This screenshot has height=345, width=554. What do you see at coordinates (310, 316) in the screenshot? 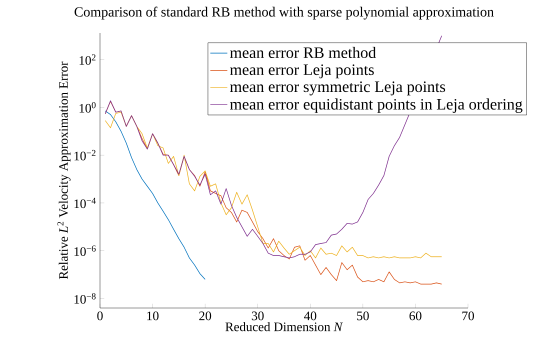
I see `x-tick-label: 40` at bounding box center [310, 316].